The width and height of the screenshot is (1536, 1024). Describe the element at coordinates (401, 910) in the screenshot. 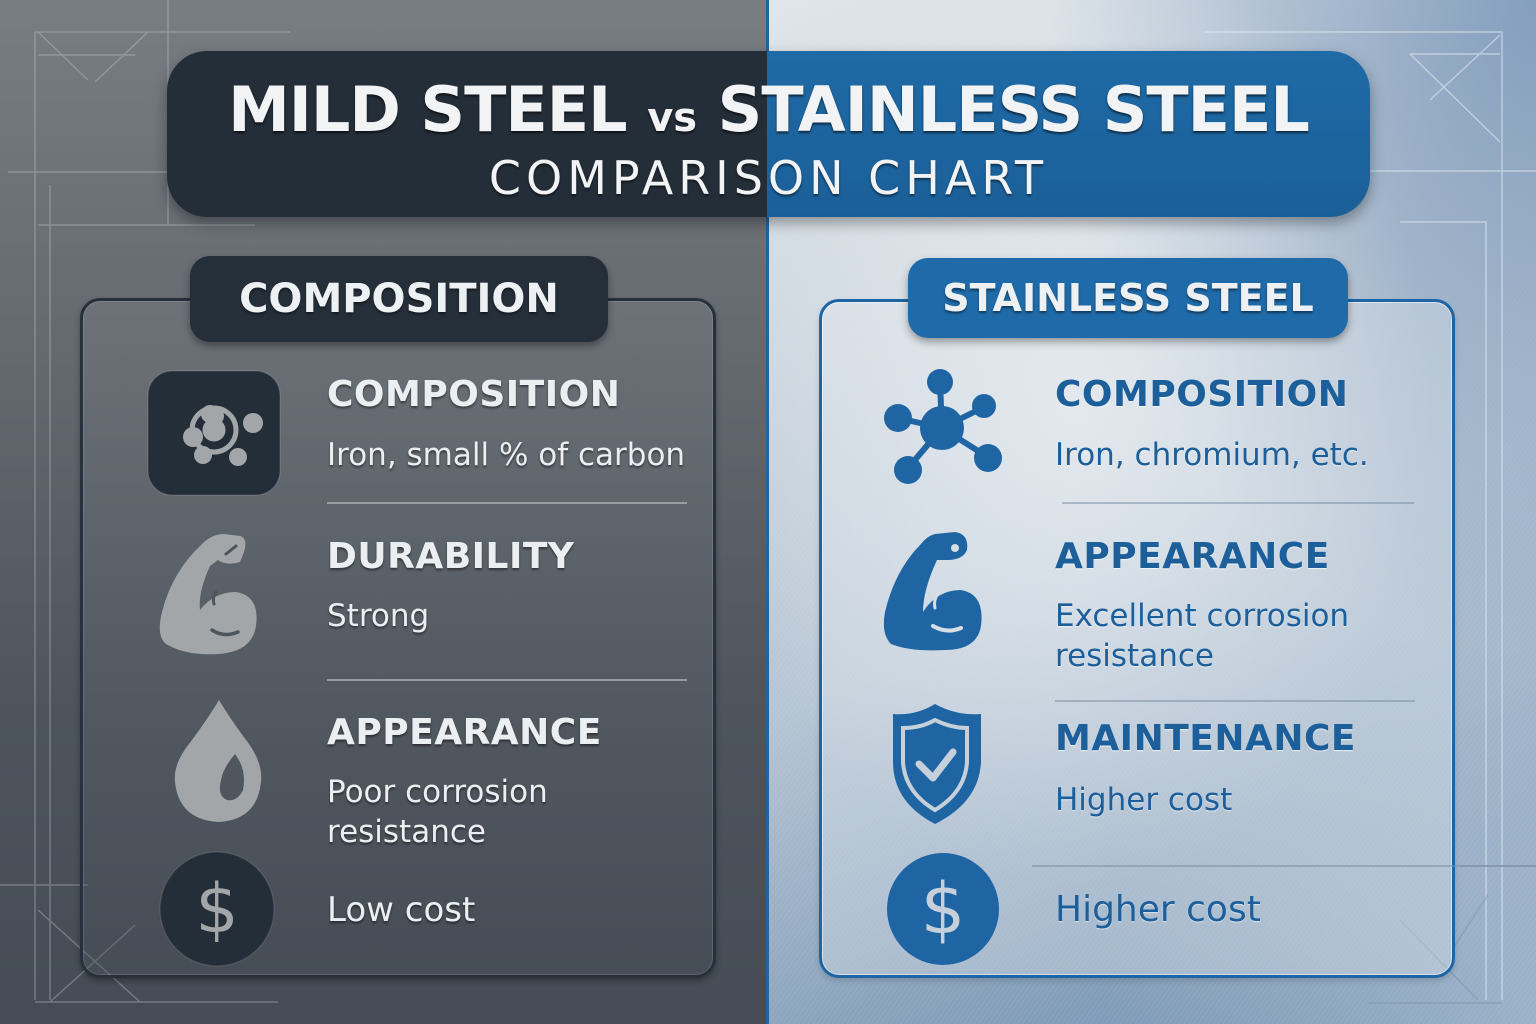

I see `row-description: Low cost` at that location.